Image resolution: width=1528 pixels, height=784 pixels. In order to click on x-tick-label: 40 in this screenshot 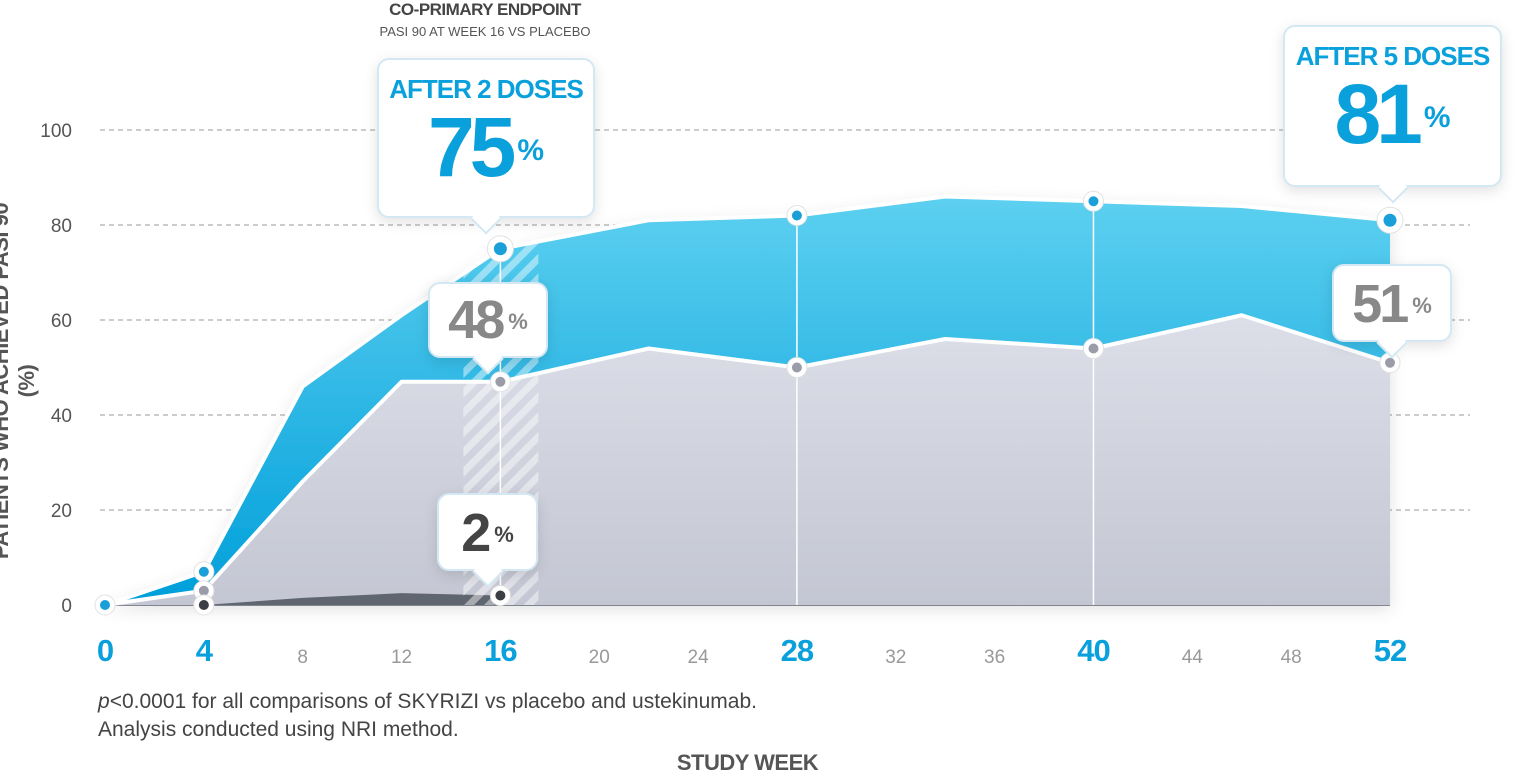, I will do `click(1093, 650)`.